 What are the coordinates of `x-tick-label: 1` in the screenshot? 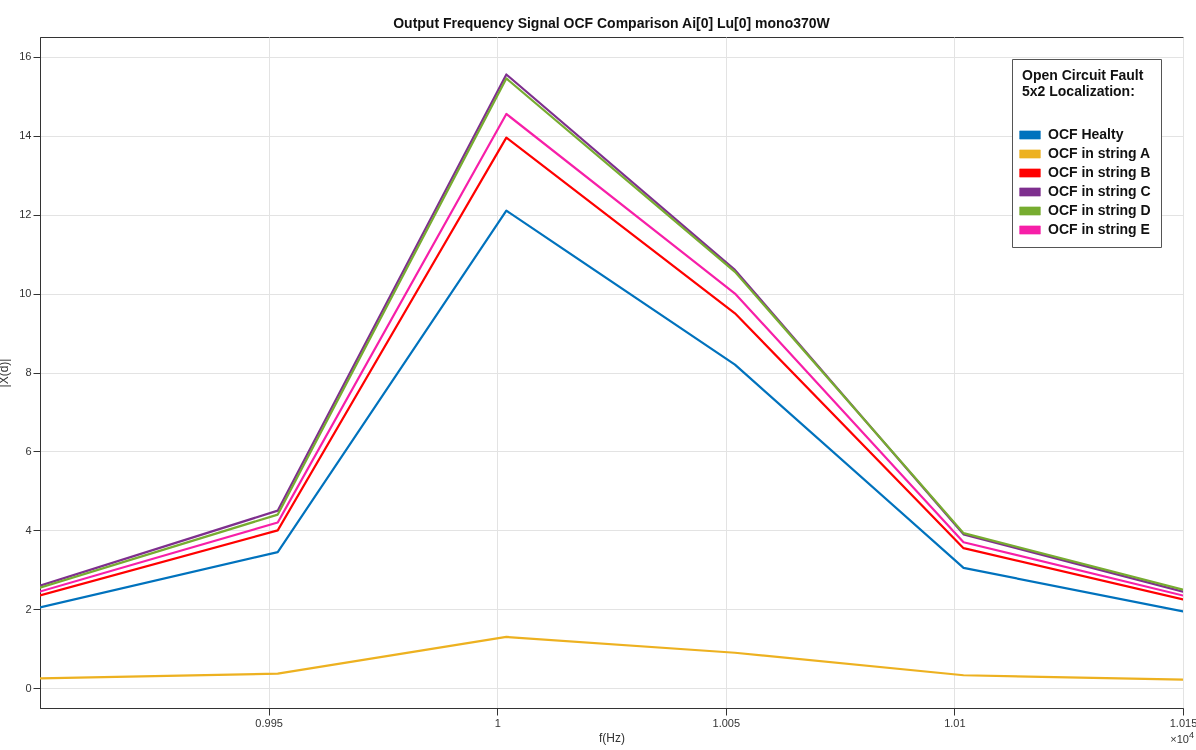 It's located at (497, 722).